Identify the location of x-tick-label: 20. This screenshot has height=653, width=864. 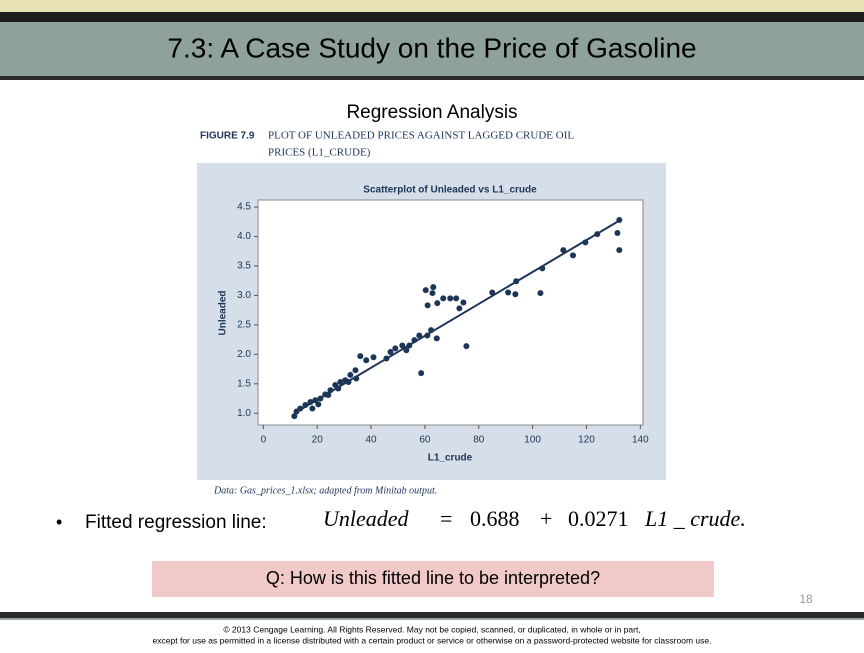
(318, 440).